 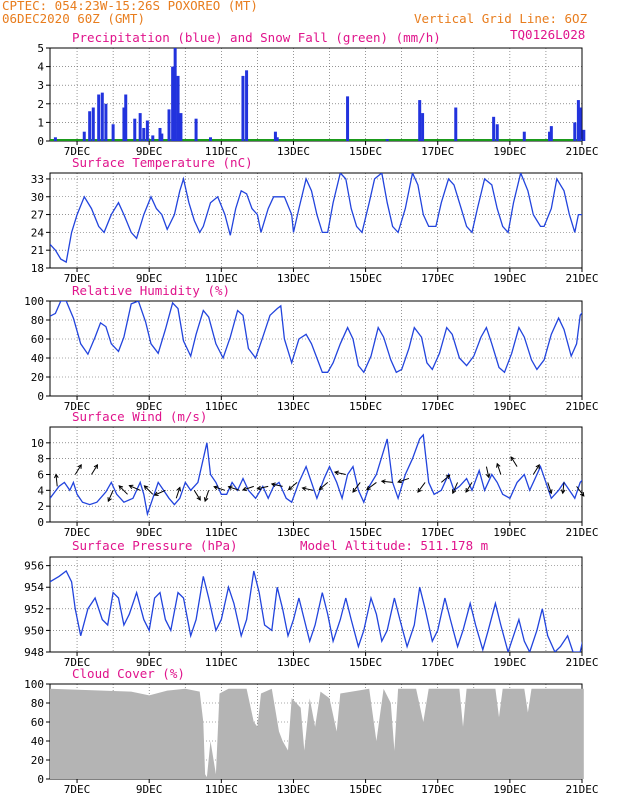 What do you see at coordinates (581, 278) in the screenshot?
I see `x-tick-label: 21DEC` at bounding box center [581, 278].